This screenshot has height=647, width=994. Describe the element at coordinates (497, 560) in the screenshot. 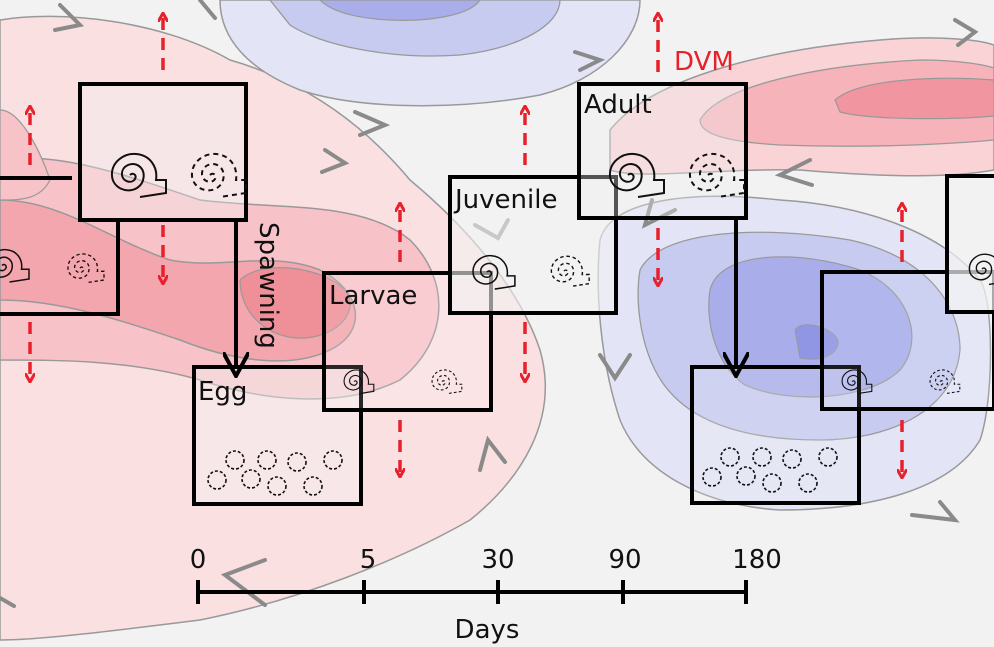

I see `tick-label: 30` at that location.